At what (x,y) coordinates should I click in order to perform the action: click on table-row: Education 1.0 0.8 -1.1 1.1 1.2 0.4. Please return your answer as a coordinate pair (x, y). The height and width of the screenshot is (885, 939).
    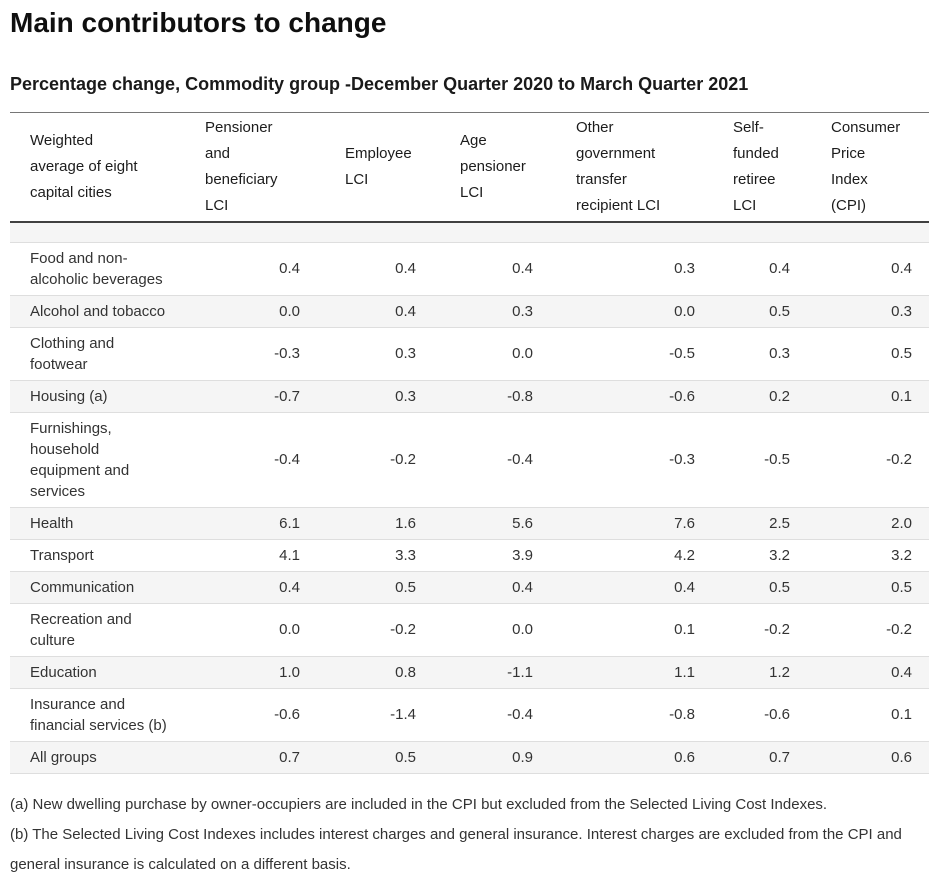
    Looking at the image, I should click on (469, 672).